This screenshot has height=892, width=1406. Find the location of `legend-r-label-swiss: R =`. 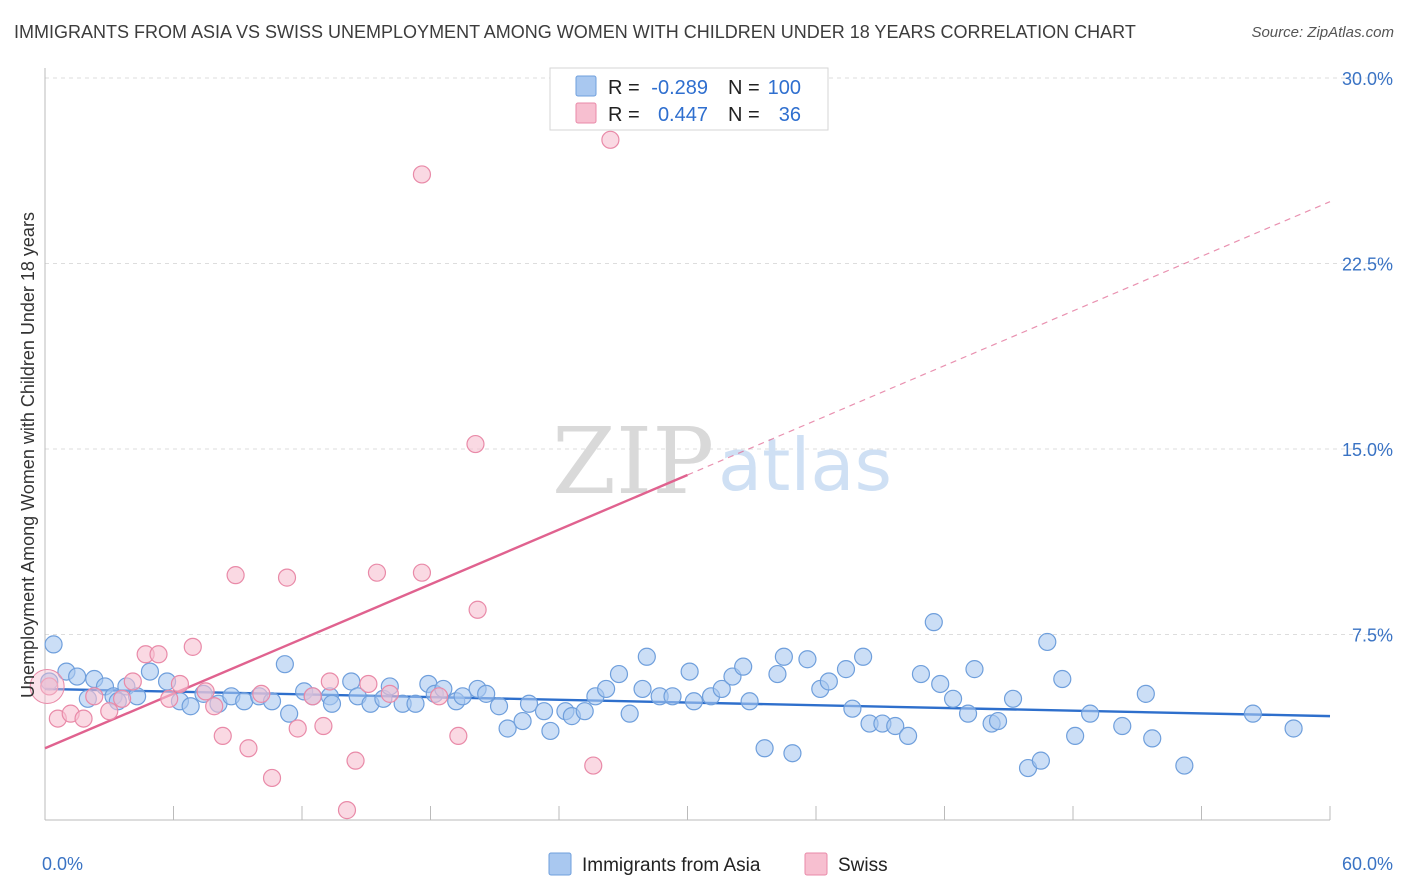

legend-r-label-swiss: R = is located at coordinates (624, 115).